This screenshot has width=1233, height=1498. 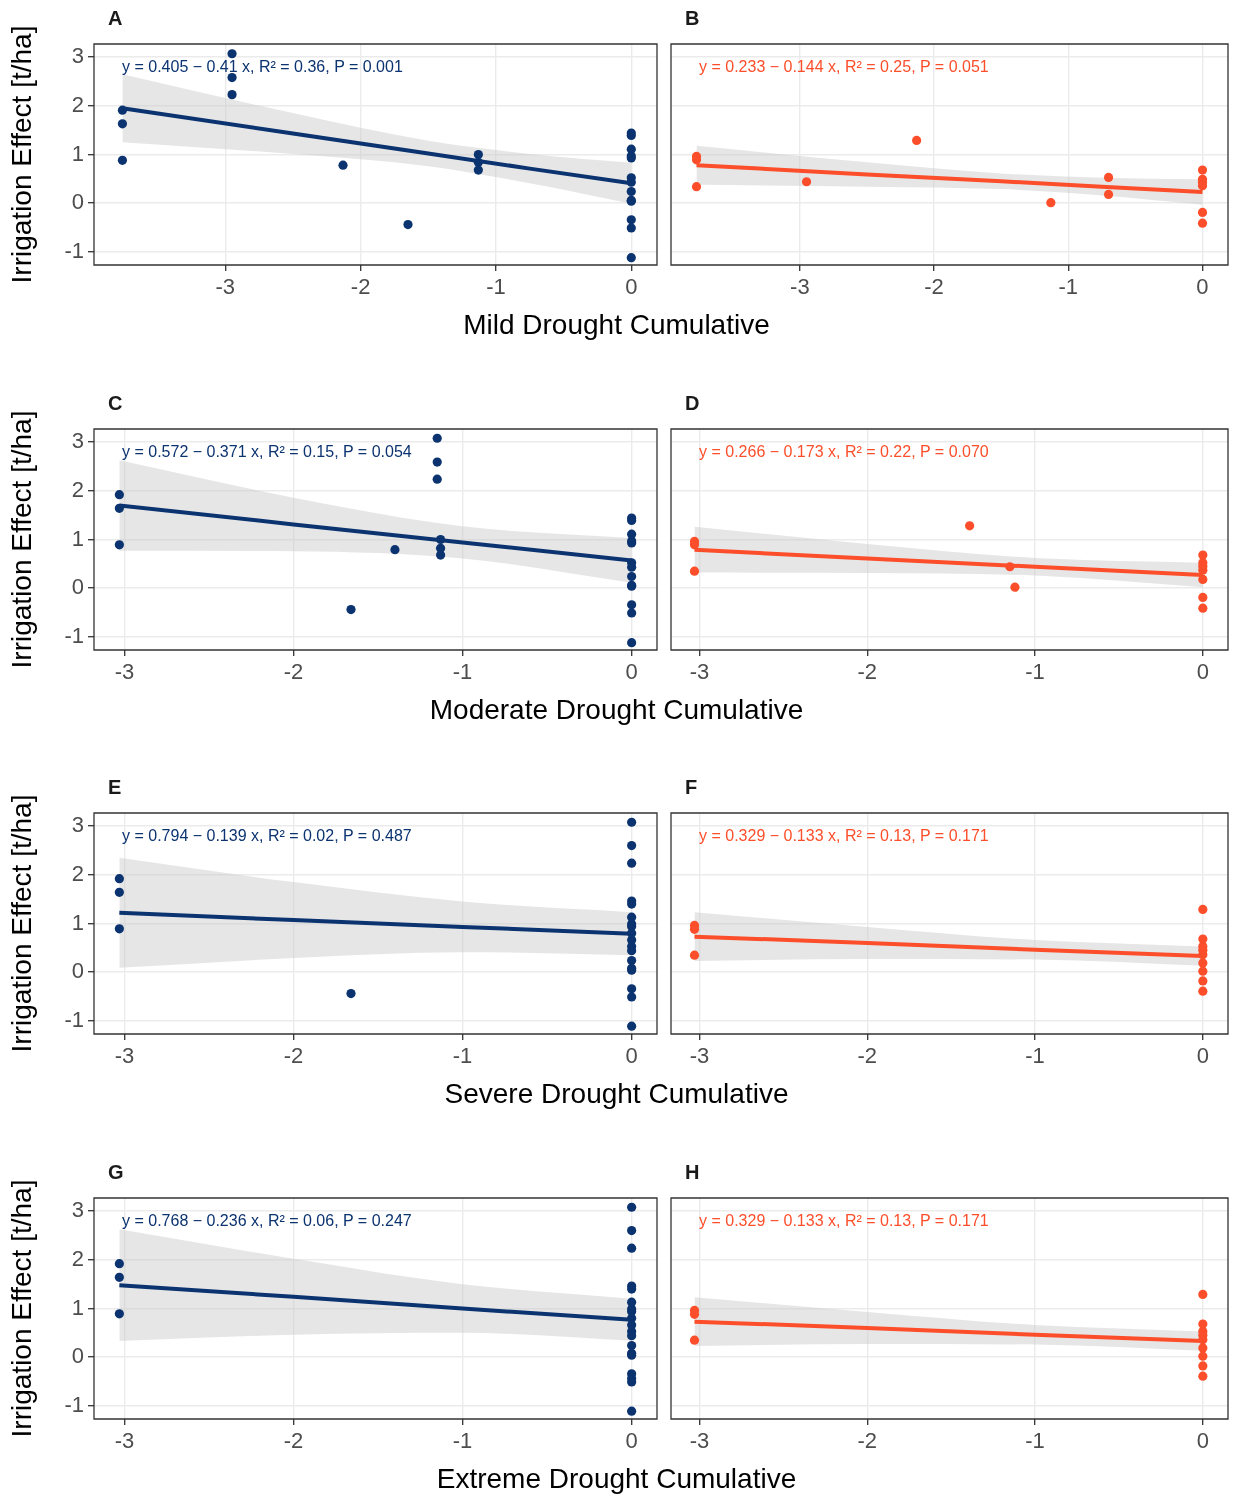 I want to click on chart-title: B, so click(x=692, y=17).